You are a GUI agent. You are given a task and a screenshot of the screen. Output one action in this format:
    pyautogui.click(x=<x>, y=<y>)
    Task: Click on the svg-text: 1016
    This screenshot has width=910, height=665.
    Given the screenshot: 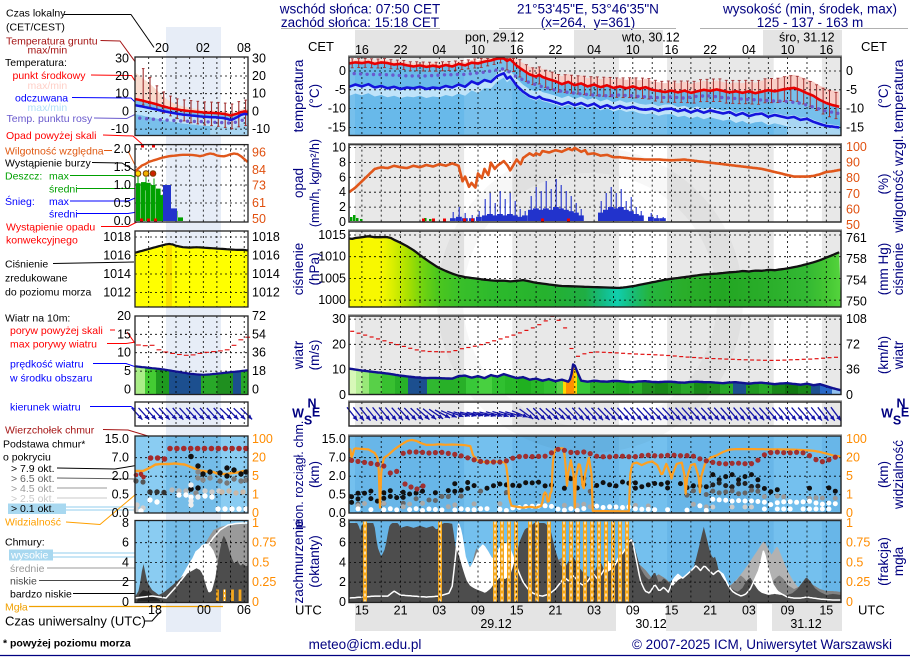 What is the action you would take?
    pyautogui.click(x=117, y=256)
    